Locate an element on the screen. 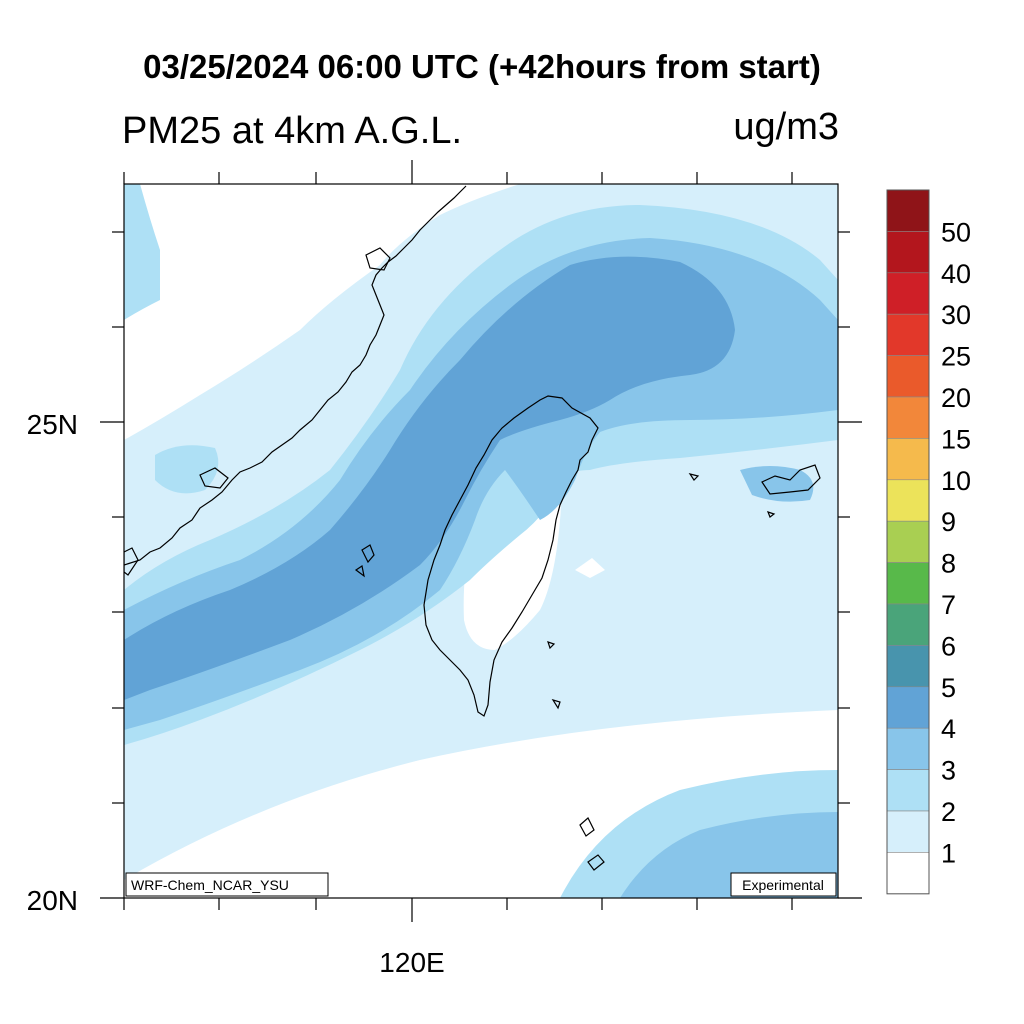 Image resolution: width=1024 pixels, height=1024 pixels. legend-label: 50 is located at coordinates (956, 232).